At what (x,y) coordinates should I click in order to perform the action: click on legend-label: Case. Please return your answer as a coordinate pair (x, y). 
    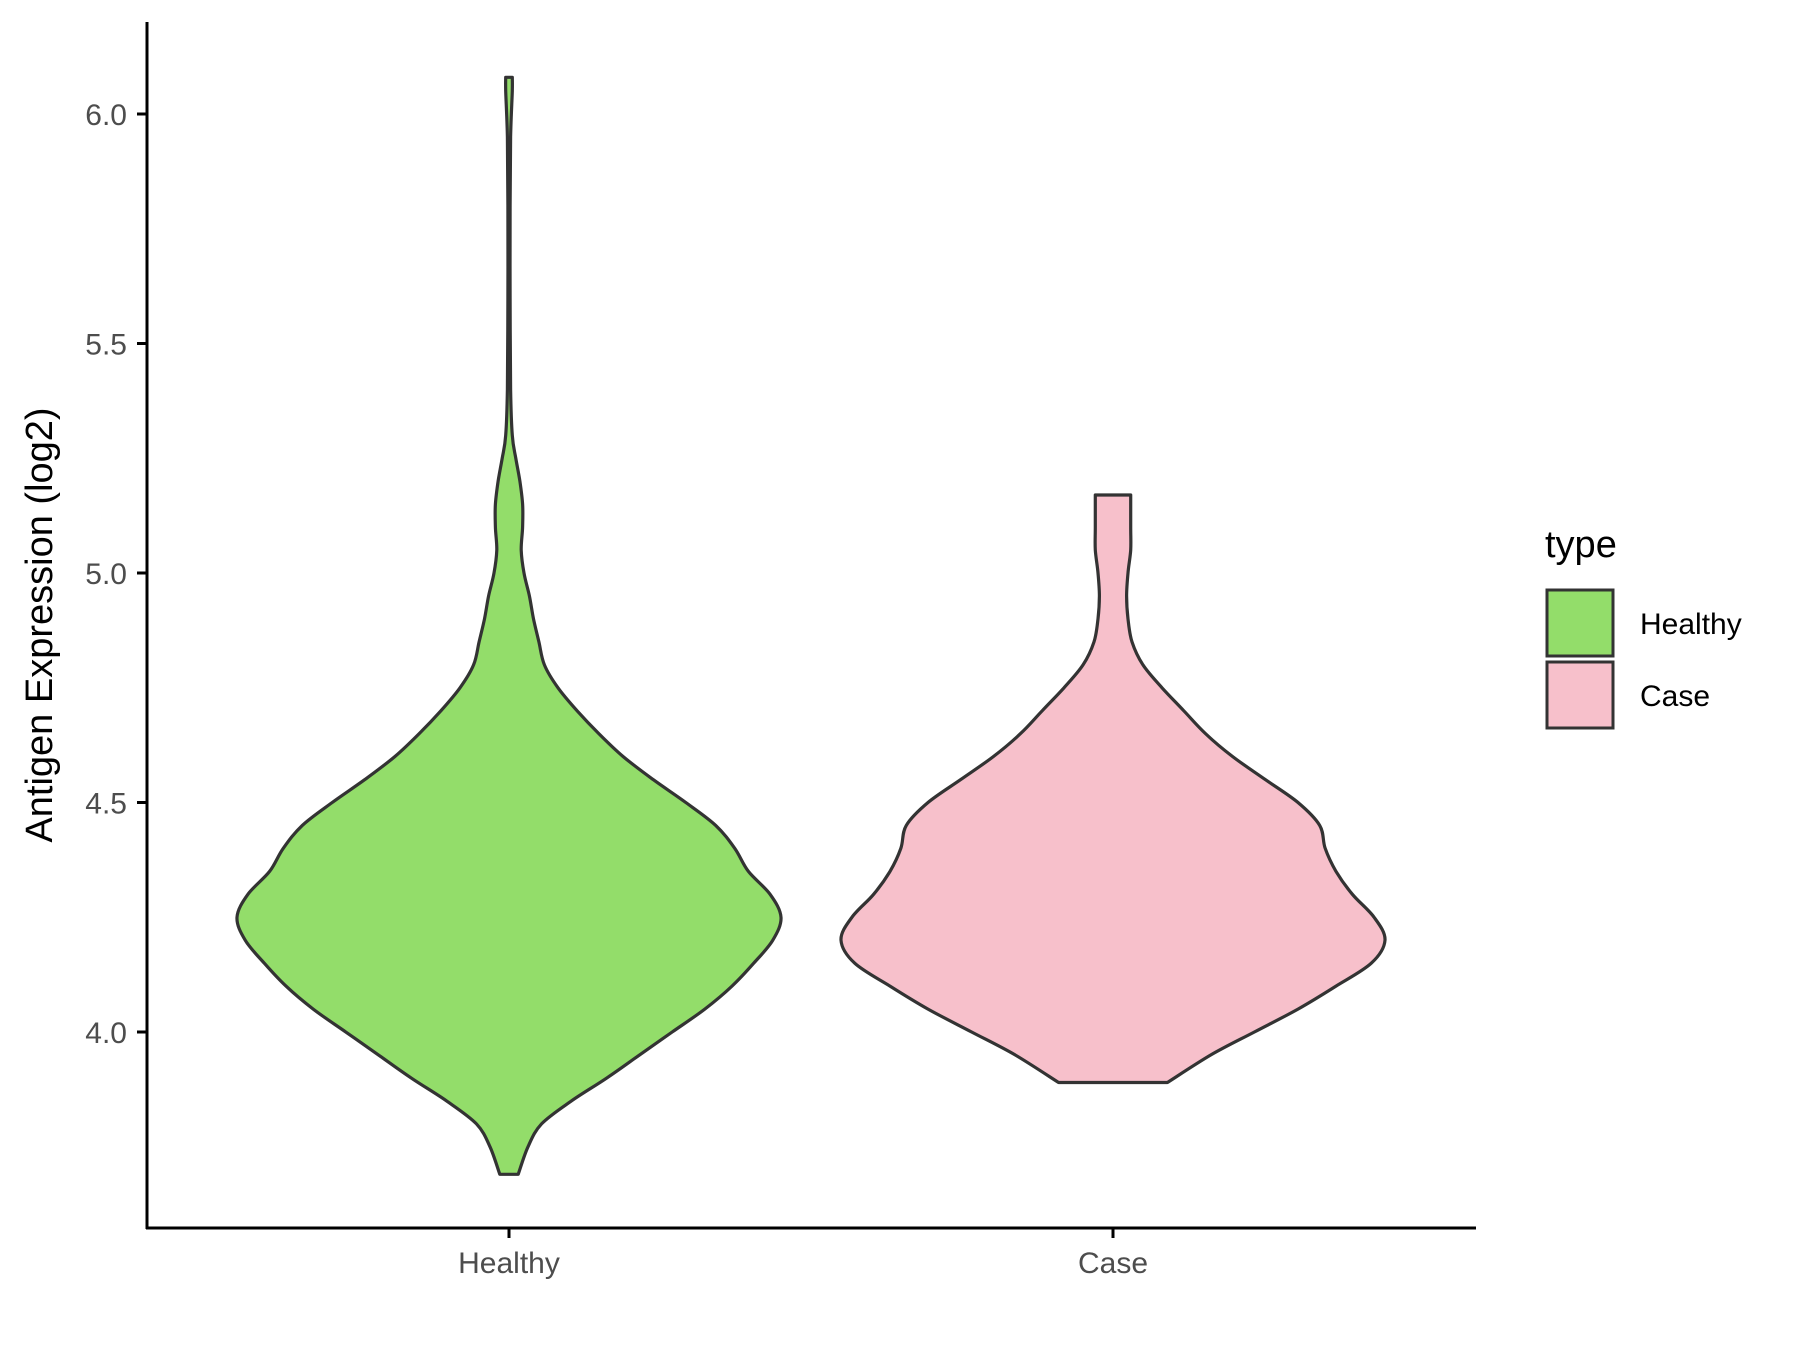
    Looking at the image, I should click on (1675, 696).